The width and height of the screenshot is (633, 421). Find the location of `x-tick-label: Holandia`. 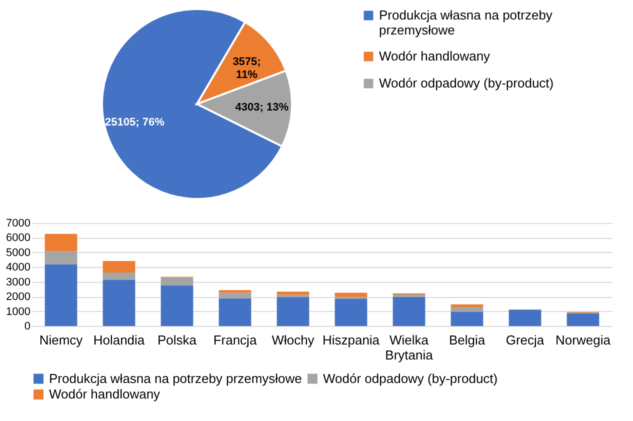

x-tick-label: Holandia is located at coordinates (119, 340).